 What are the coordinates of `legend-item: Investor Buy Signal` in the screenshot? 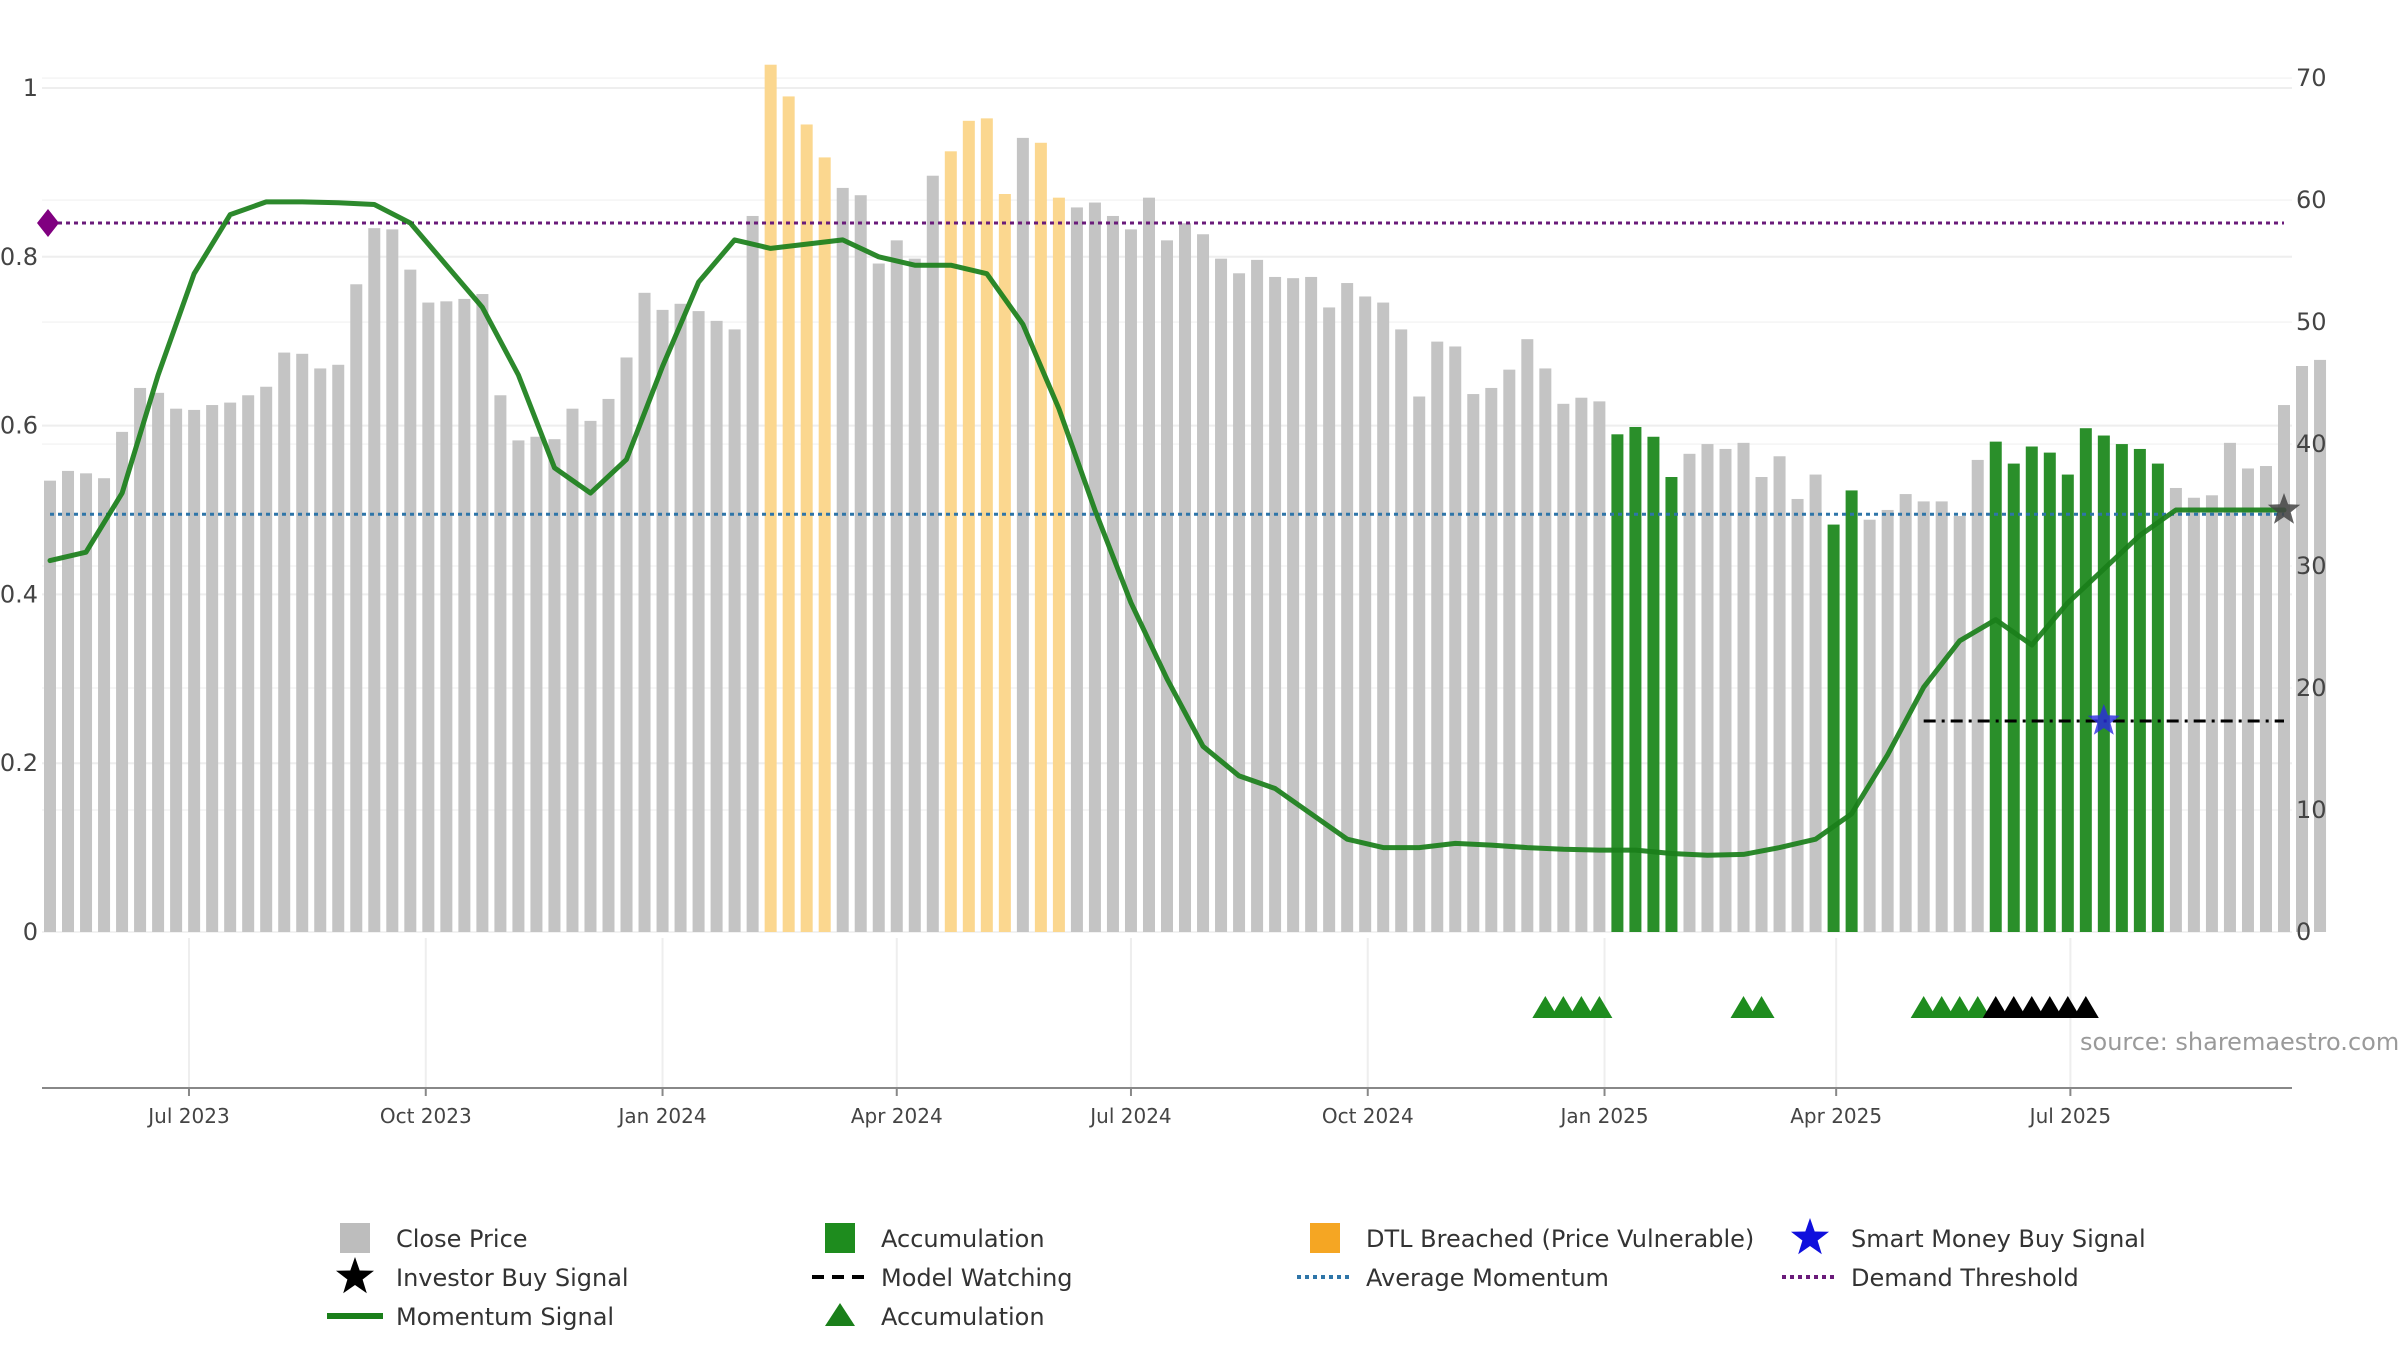 It's located at (482, 1275).